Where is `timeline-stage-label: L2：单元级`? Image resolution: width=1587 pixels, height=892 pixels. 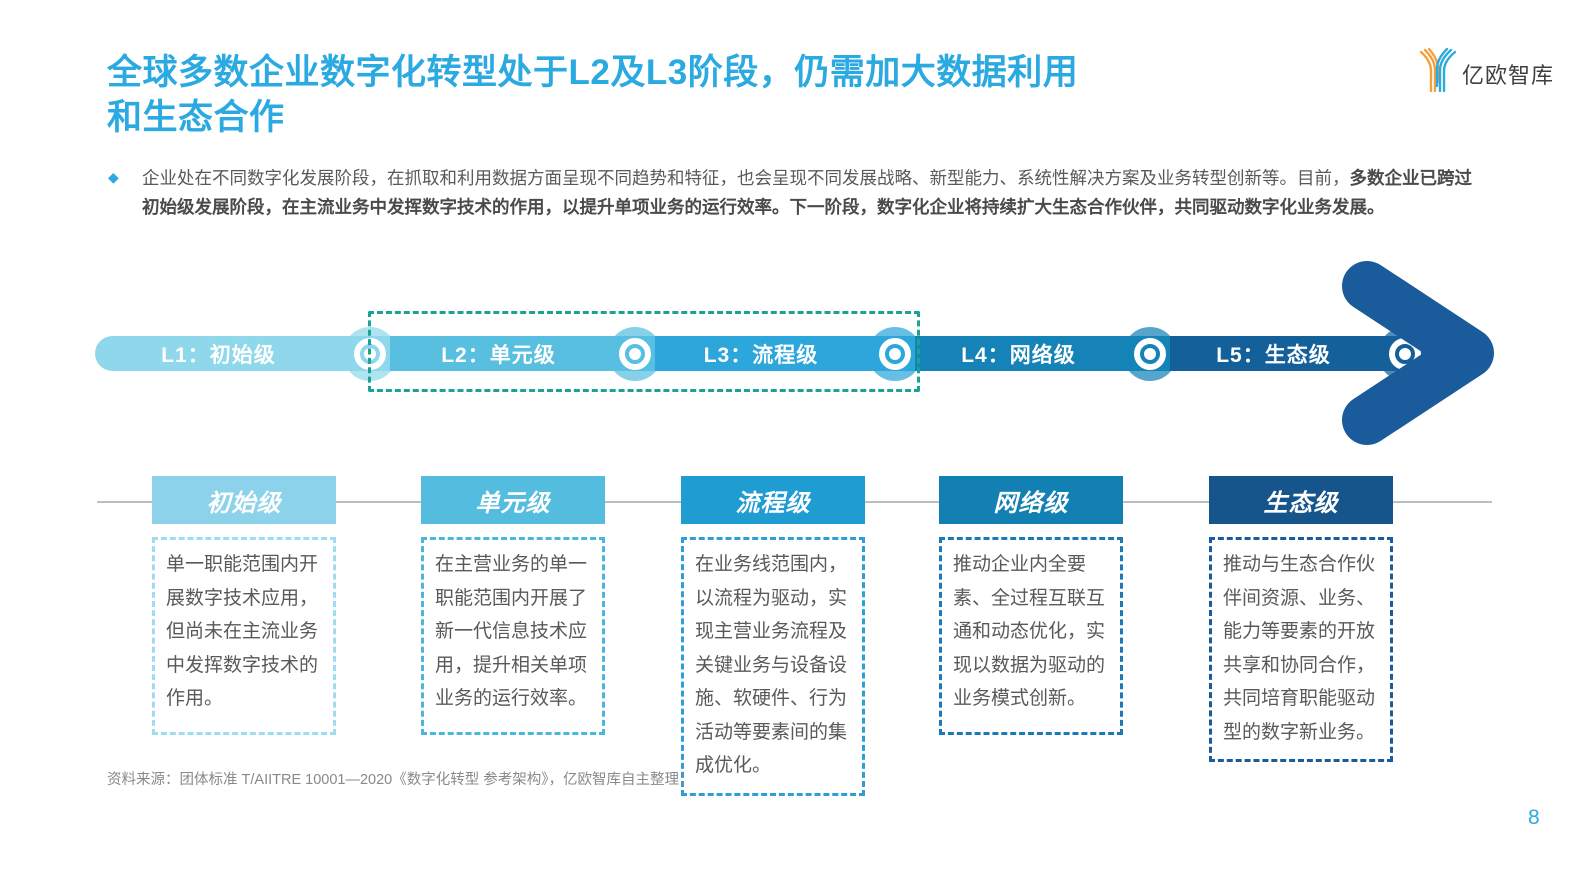 timeline-stage-label: L2：单元级 is located at coordinates (498, 355).